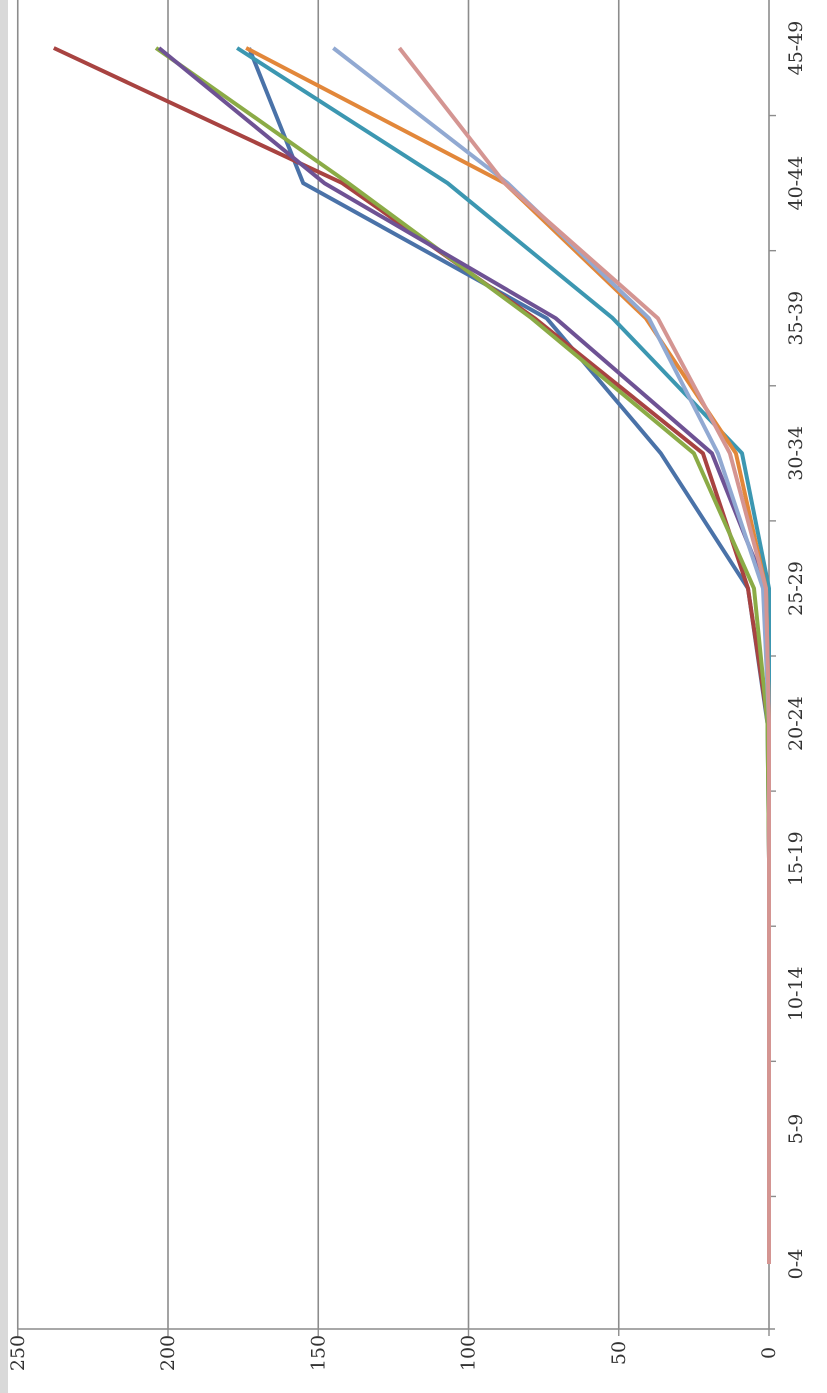  I want to click on left-border, so click(4, 696).